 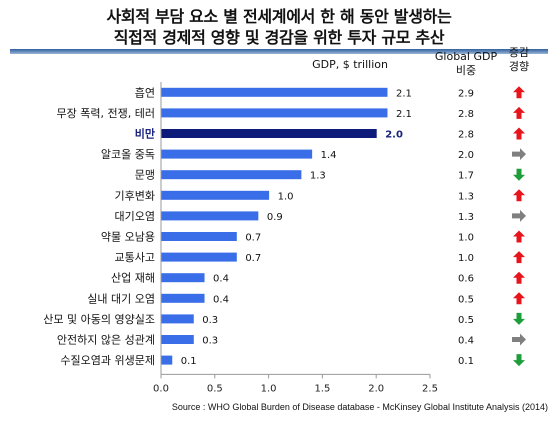 I want to click on value-label: 1.3, so click(x=318, y=176).